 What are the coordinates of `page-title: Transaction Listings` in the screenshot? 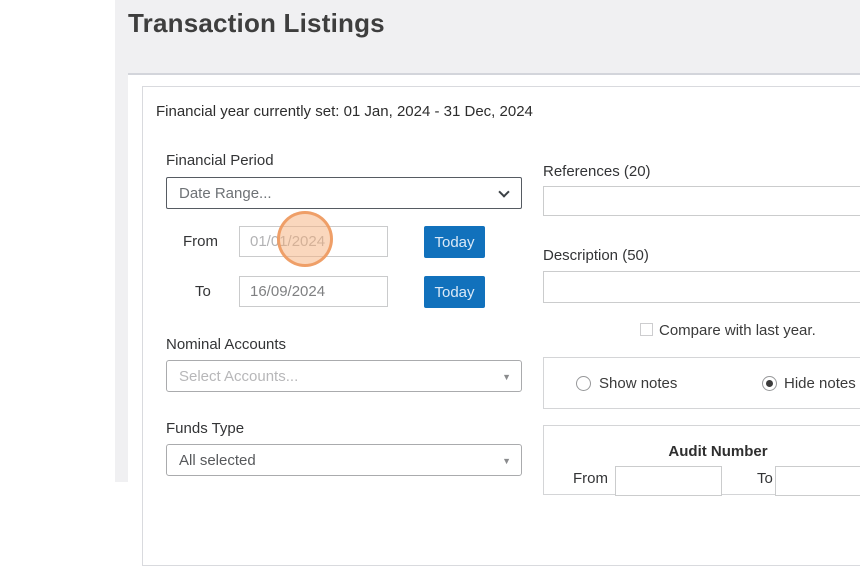 It's located at (256, 23).